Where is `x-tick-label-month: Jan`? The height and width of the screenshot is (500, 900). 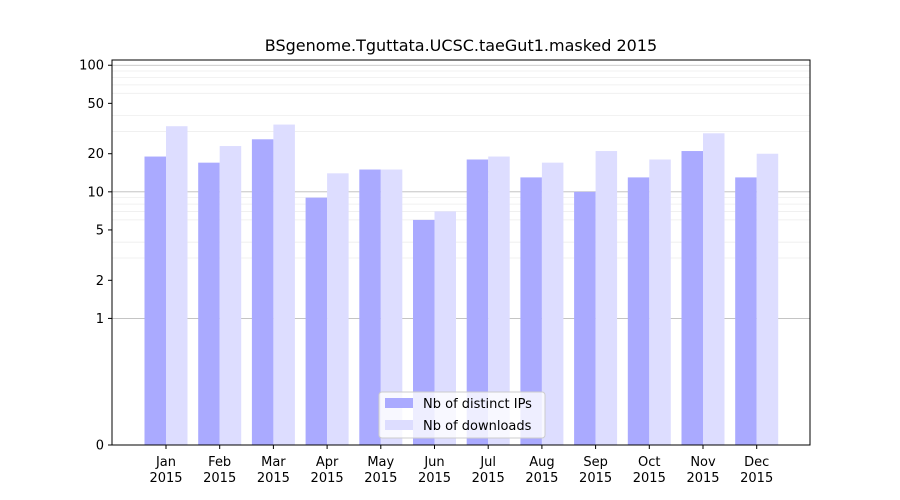
x-tick-label-month: Jan is located at coordinates (165, 462).